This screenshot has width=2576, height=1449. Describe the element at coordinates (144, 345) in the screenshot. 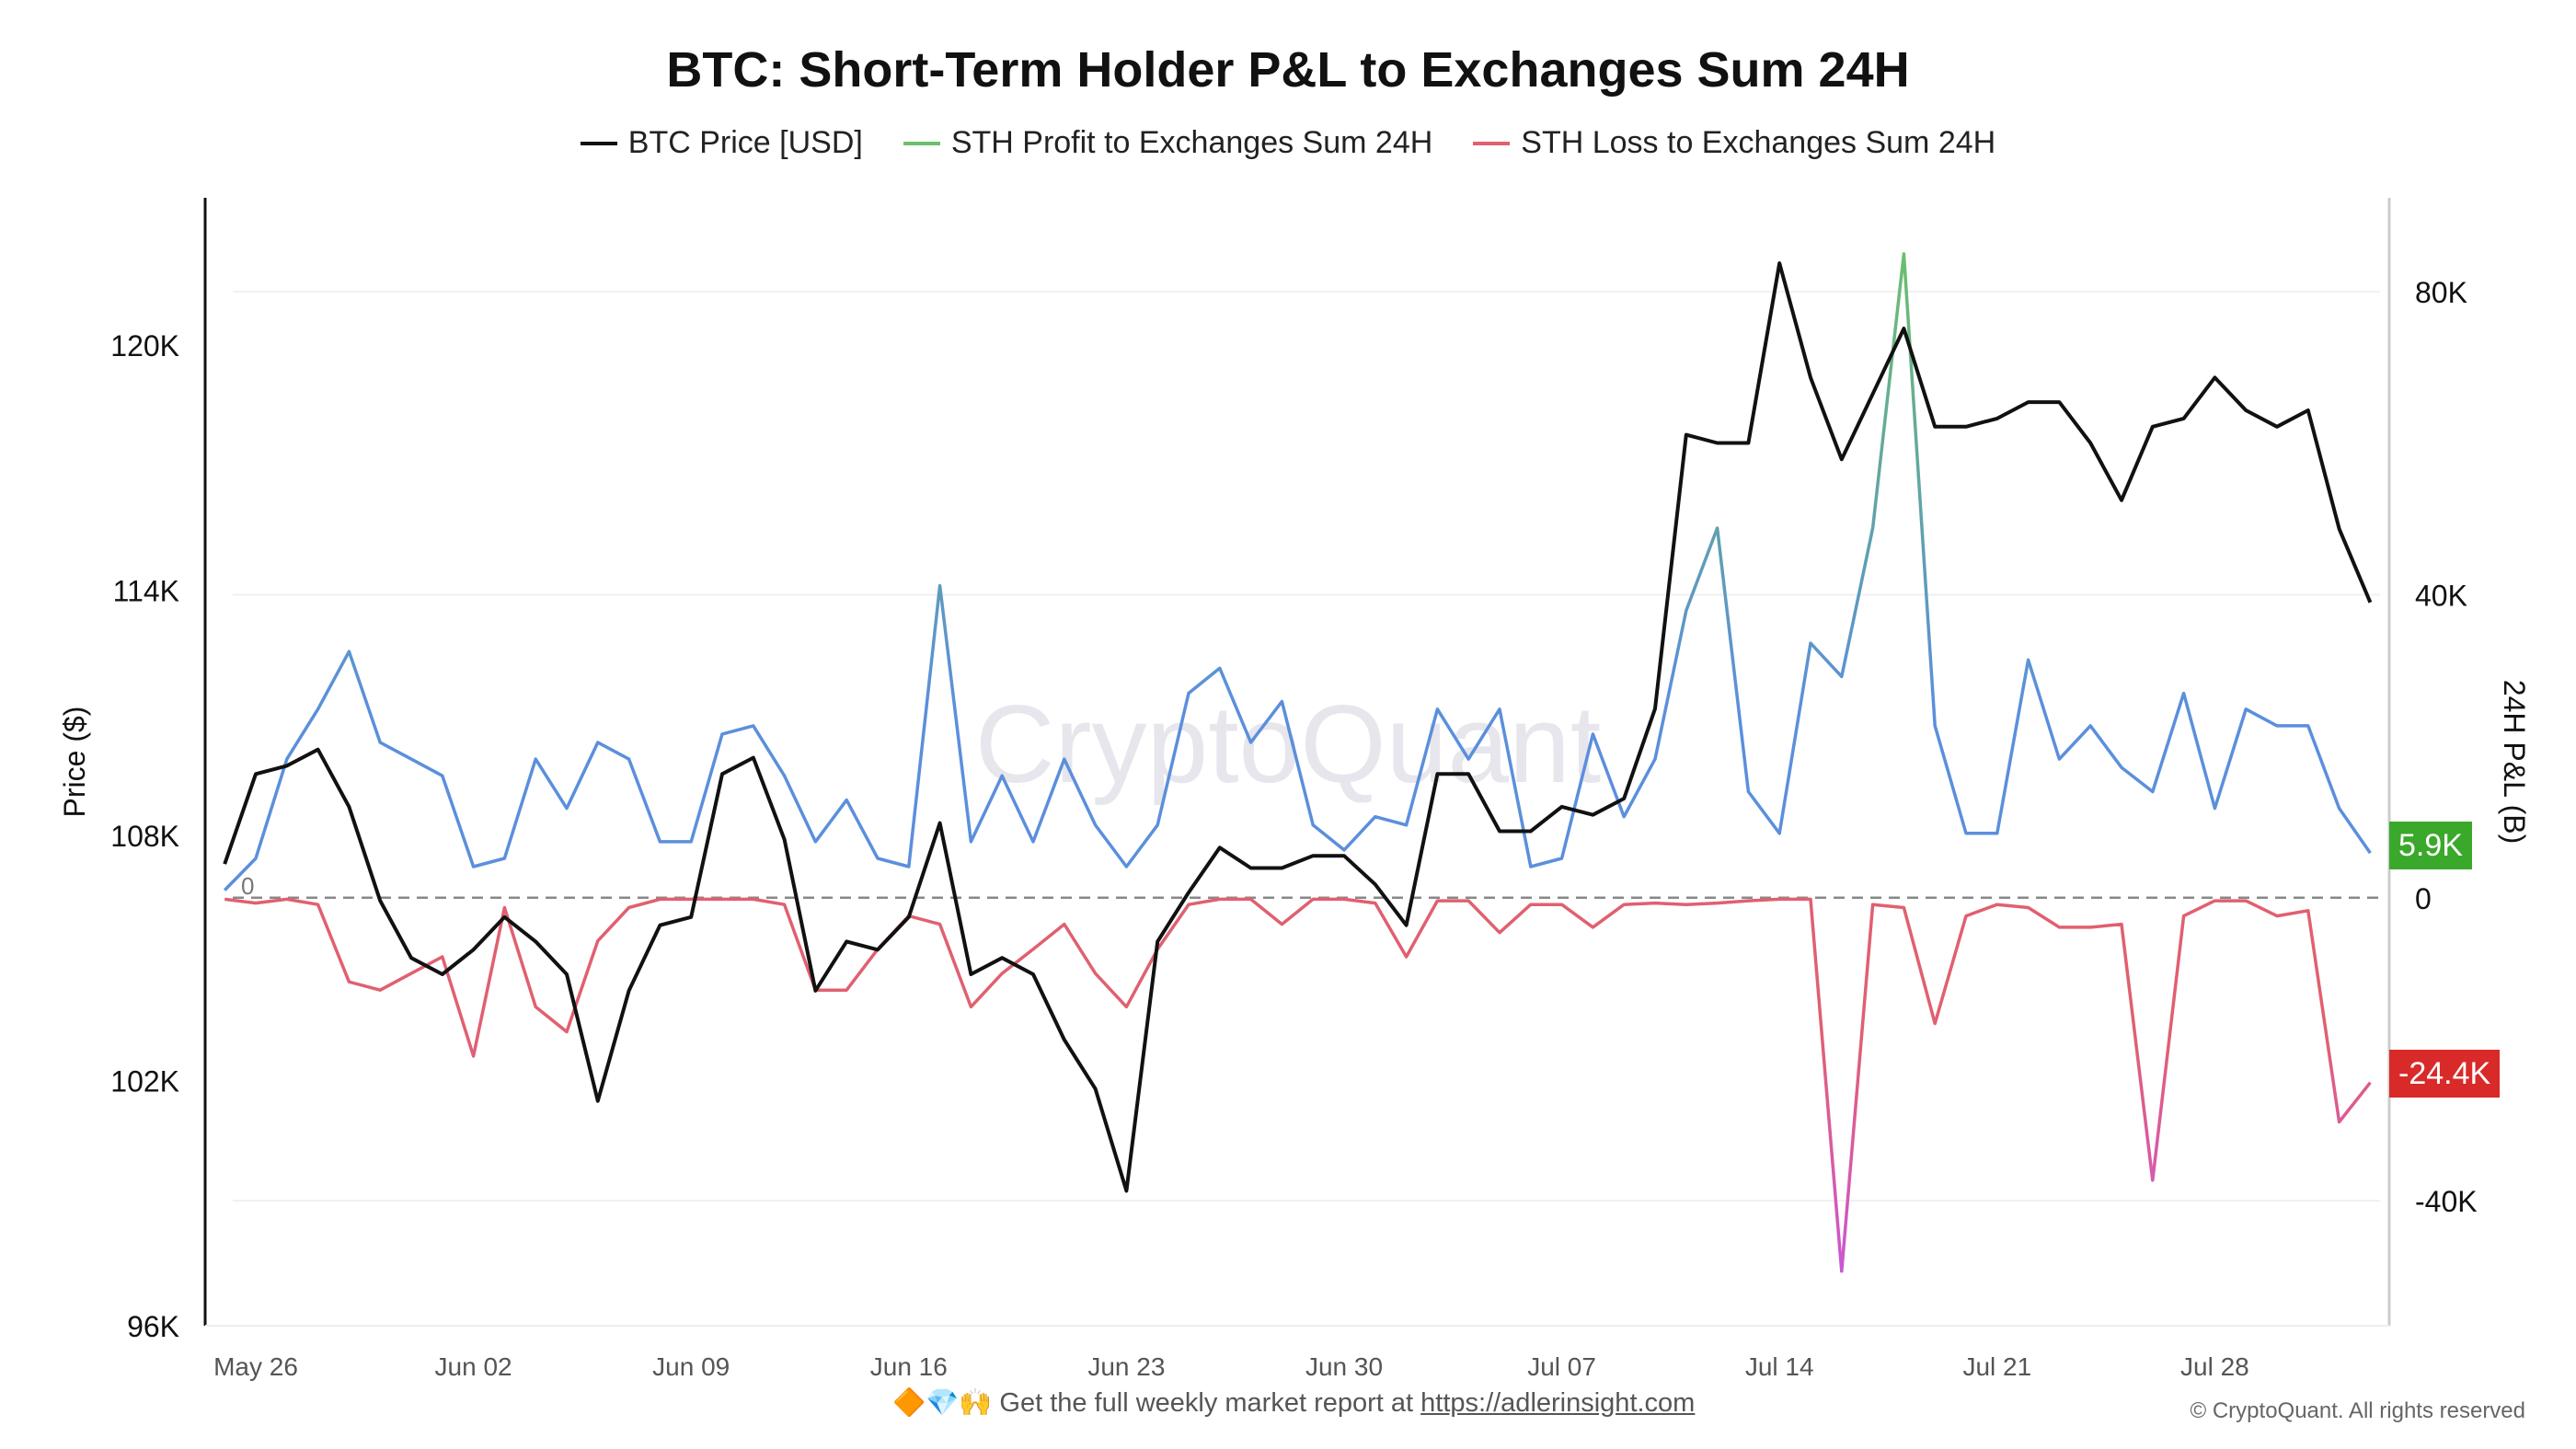

I see `y-left-tick-label: 120K` at that location.